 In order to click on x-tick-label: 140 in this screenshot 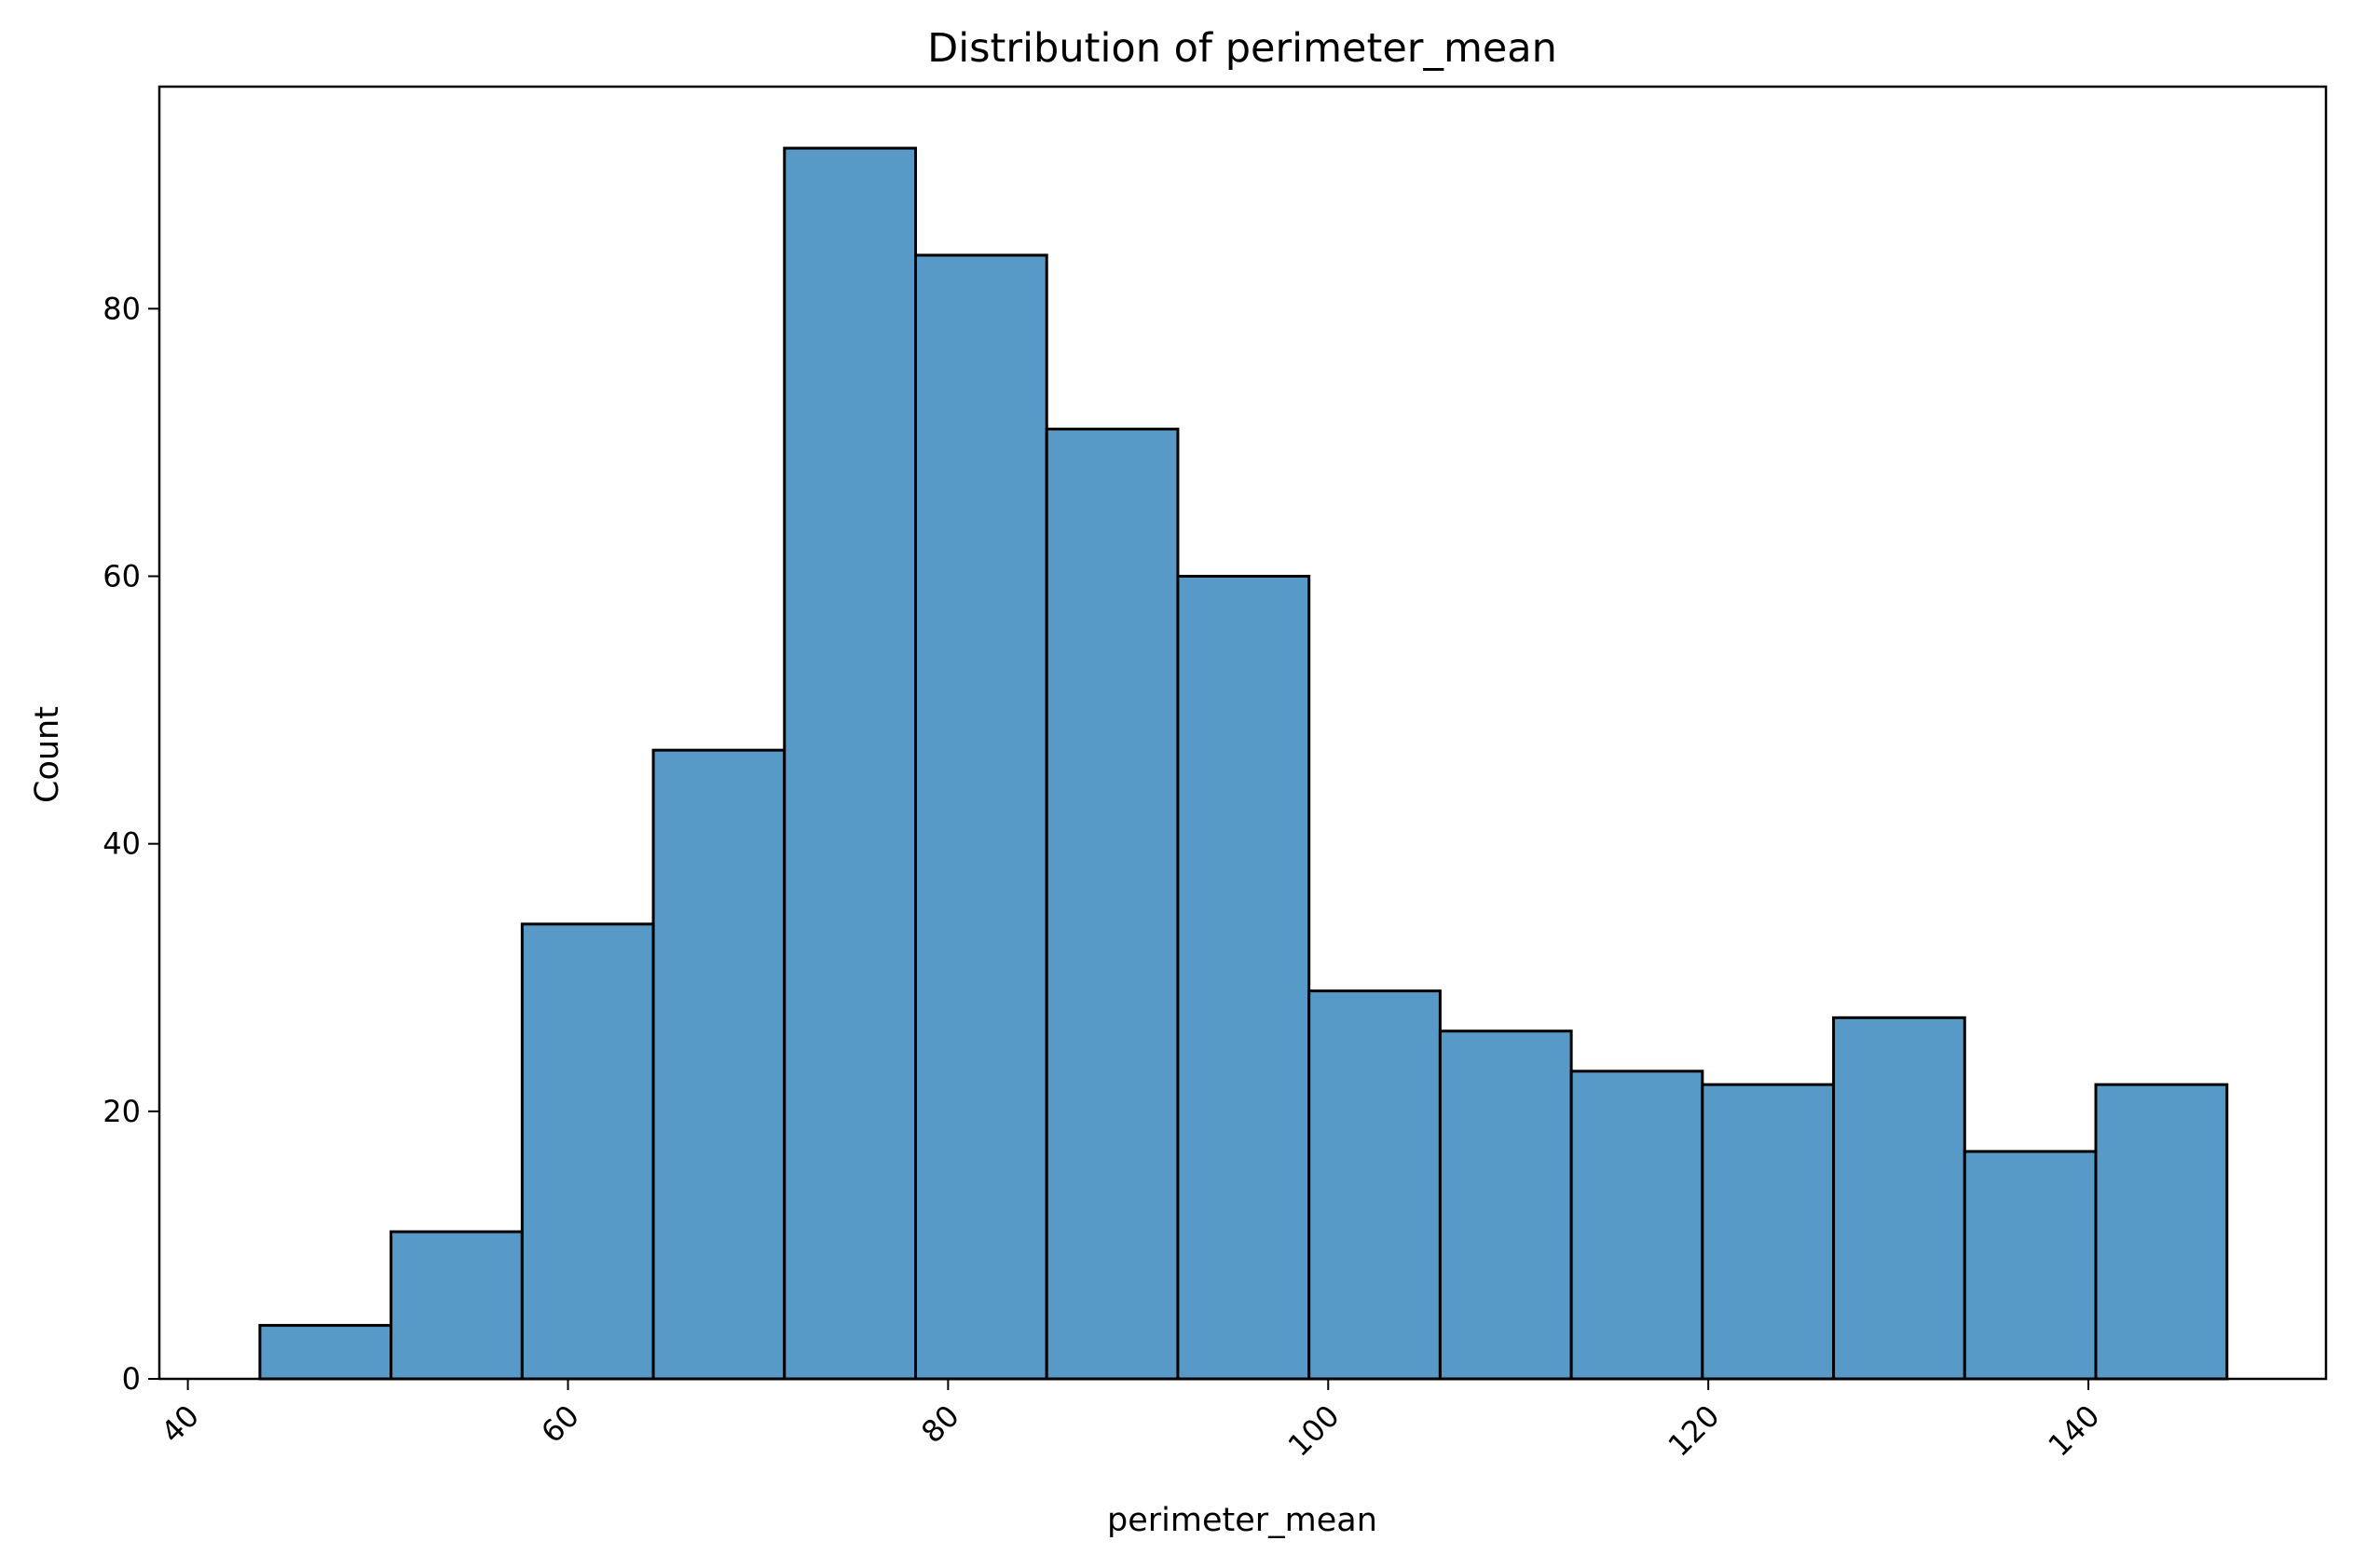, I will do `click(2073, 1431)`.